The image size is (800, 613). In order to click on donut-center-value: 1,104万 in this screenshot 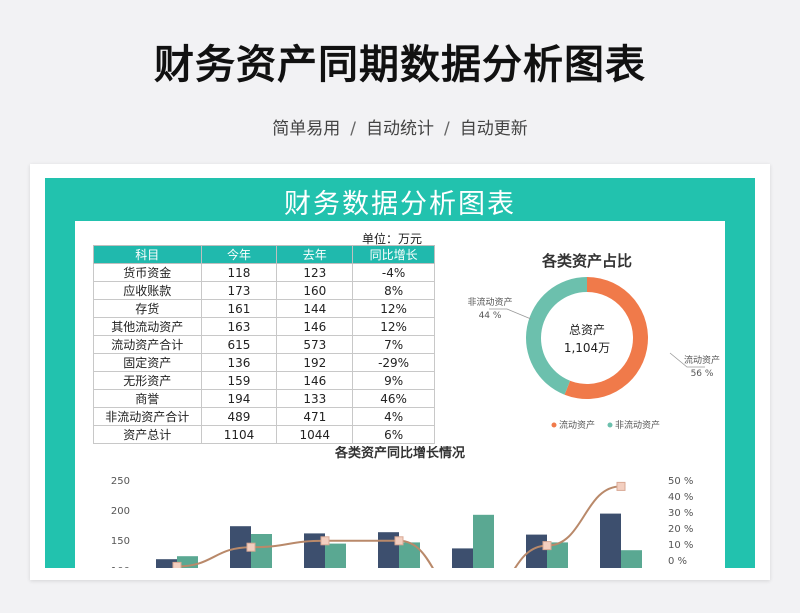, I will do `click(587, 348)`.